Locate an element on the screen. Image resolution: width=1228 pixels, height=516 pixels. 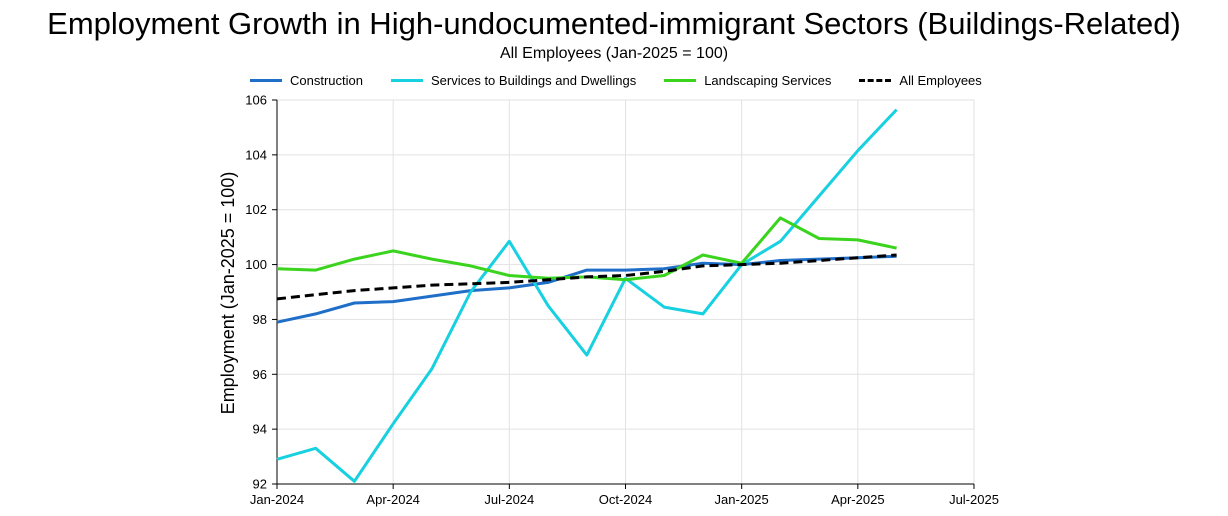
legend-item-services: Services to Buildings and Dwellings is located at coordinates (513, 80).